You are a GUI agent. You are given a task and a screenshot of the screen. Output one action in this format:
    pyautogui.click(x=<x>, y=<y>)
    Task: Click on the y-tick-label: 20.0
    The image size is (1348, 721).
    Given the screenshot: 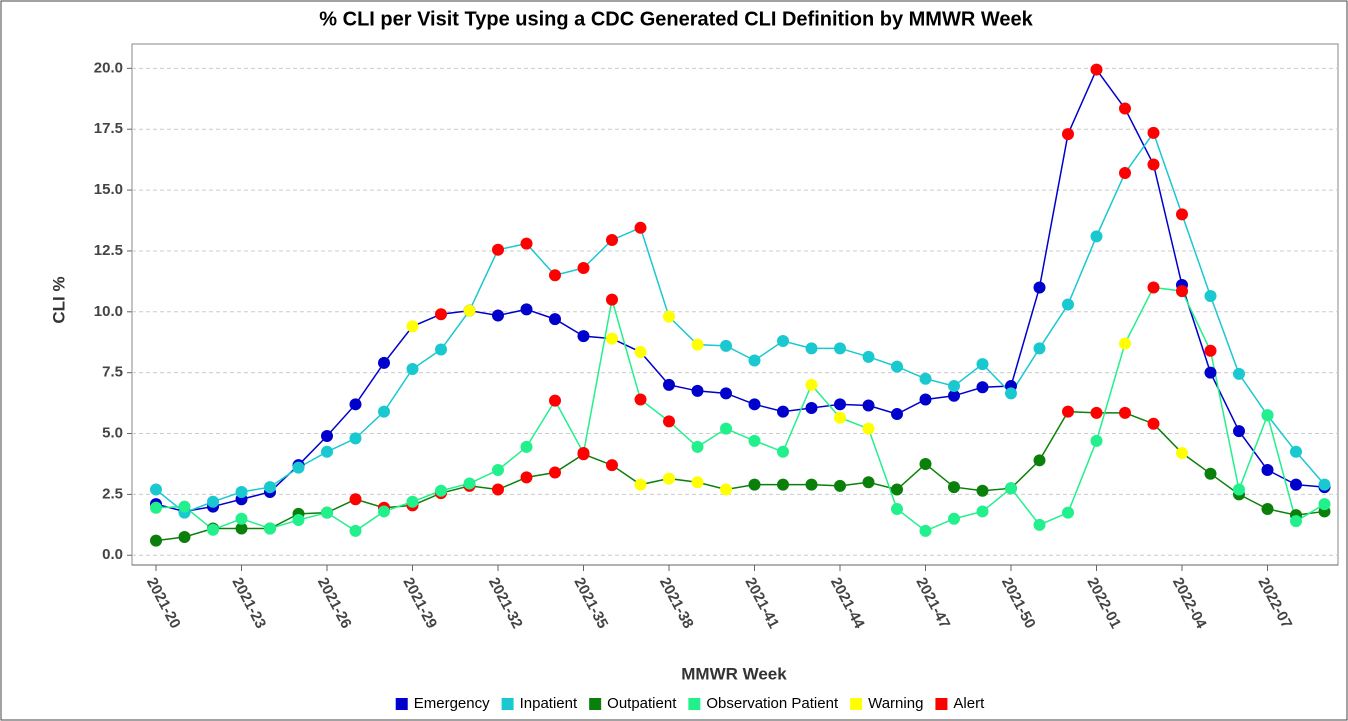 What is the action you would take?
    pyautogui.click(x=108, y=67)
    